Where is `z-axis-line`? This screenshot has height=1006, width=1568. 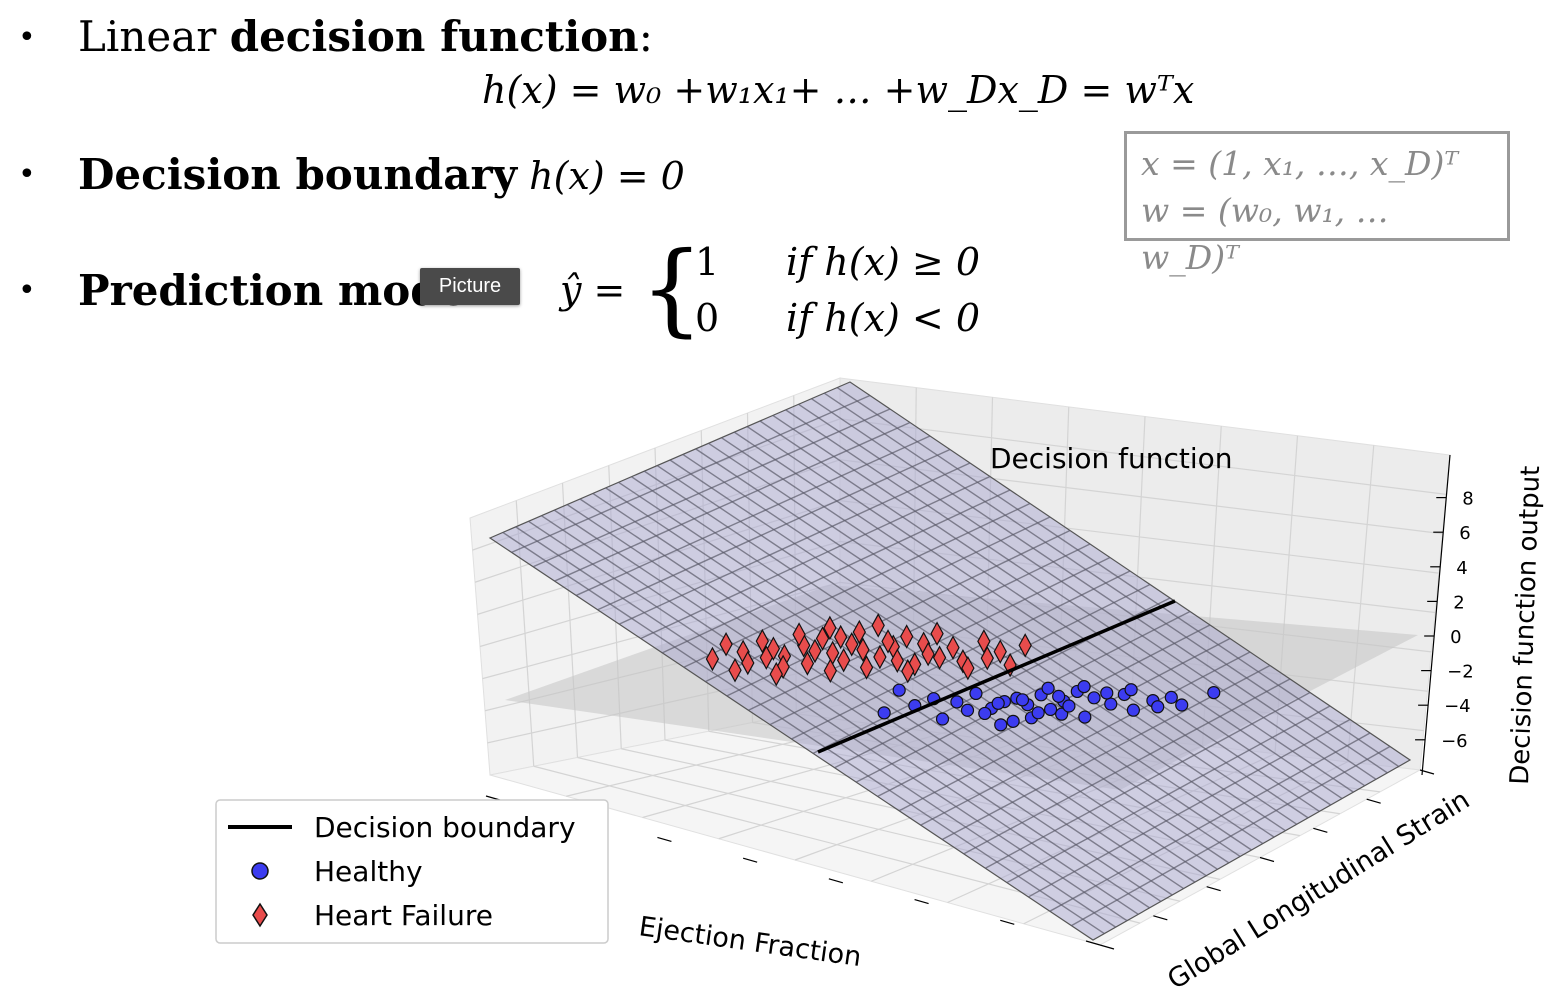
z-axis-line is located at coordinates (1436, 615).